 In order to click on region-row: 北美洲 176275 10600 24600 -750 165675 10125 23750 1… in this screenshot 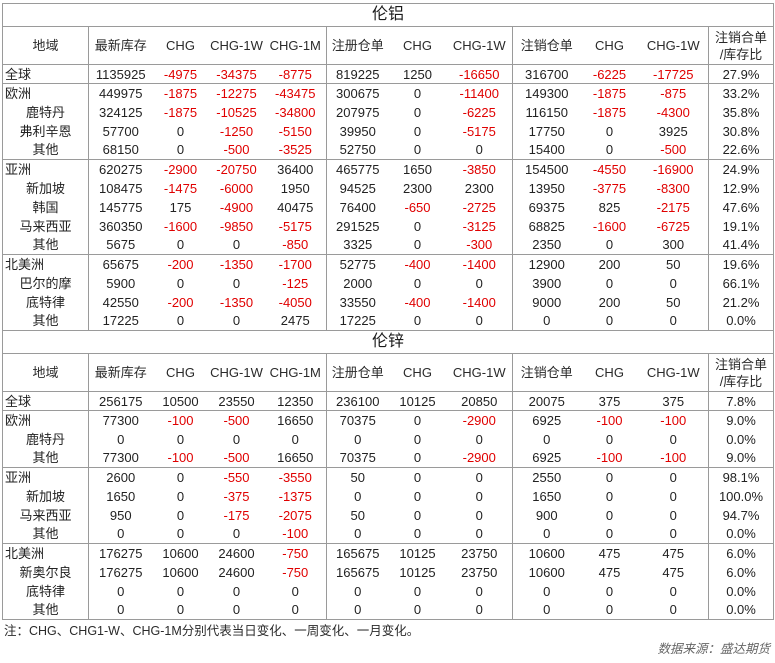, I will do `click(388, 553)`.